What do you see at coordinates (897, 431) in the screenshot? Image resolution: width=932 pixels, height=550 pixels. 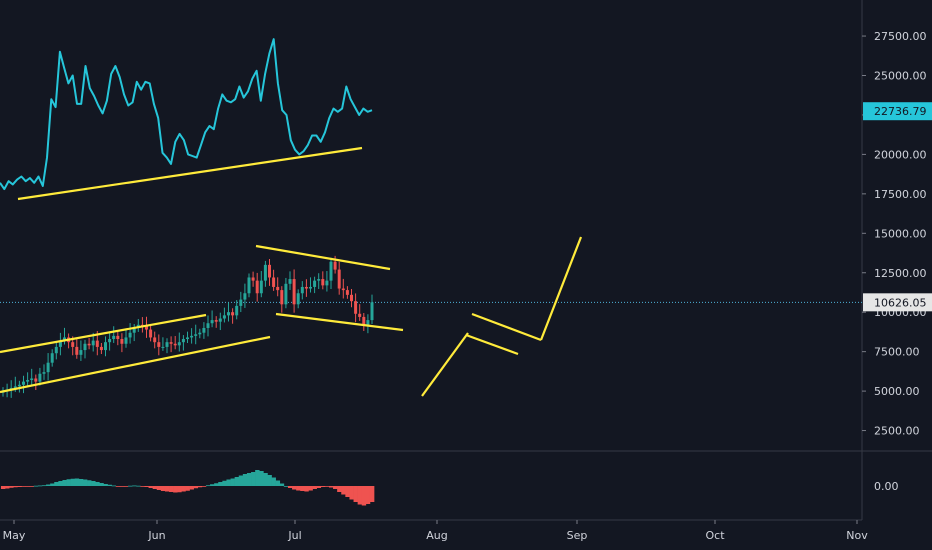 I see `price-tick-label: 2500.00` at bounding box center [897, 431].